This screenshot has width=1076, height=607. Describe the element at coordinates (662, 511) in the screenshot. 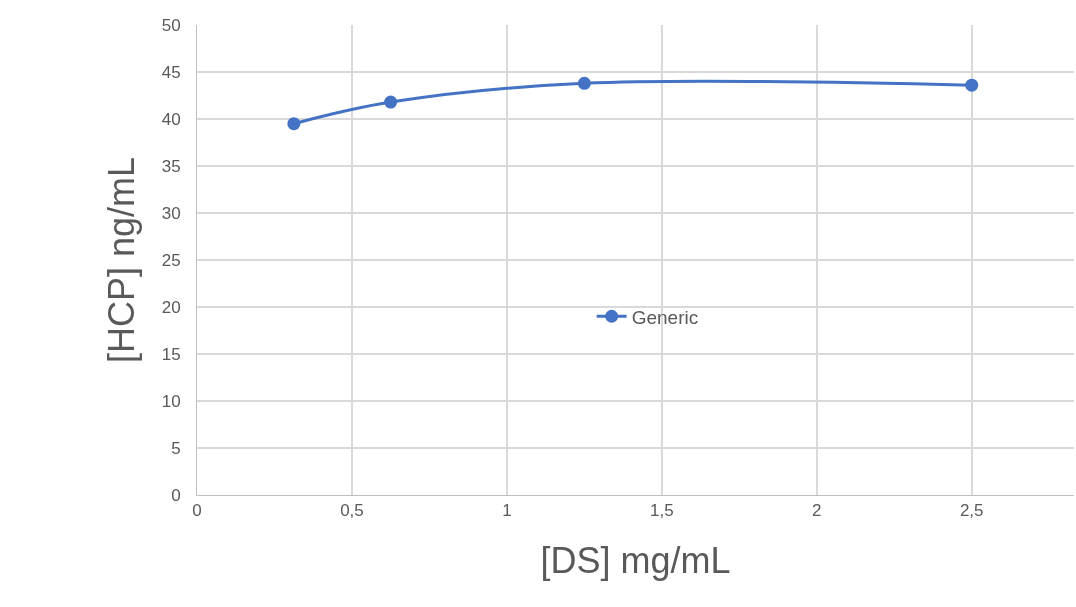

I see `x-tick-label: 1,5` at that location.